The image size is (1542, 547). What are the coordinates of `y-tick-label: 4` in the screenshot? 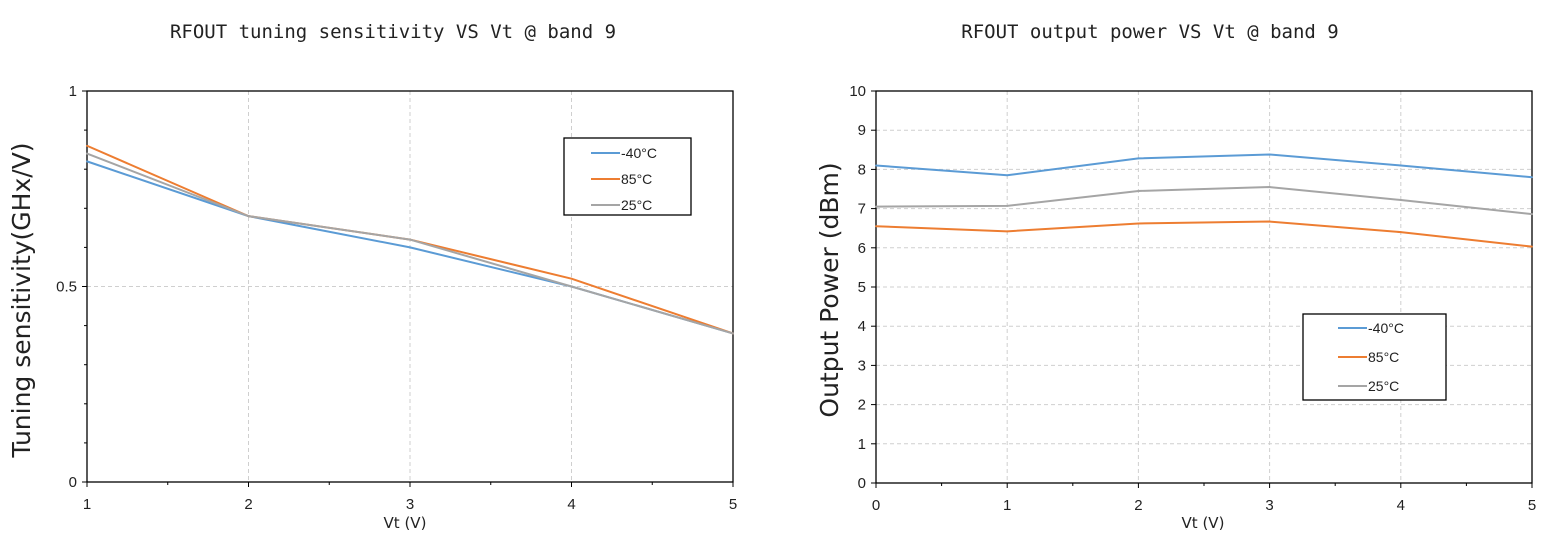 It's located at (862, 326).